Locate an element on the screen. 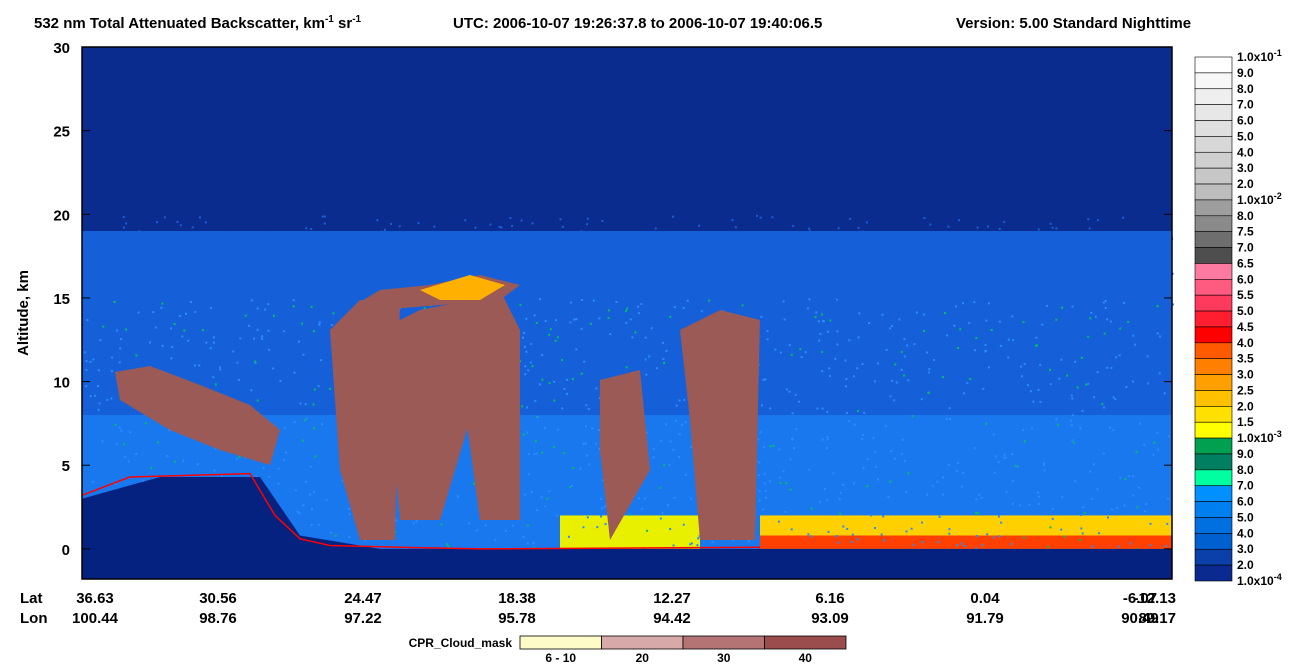  colorbar-label: 1.5 is located at coordinates (1245, 422).